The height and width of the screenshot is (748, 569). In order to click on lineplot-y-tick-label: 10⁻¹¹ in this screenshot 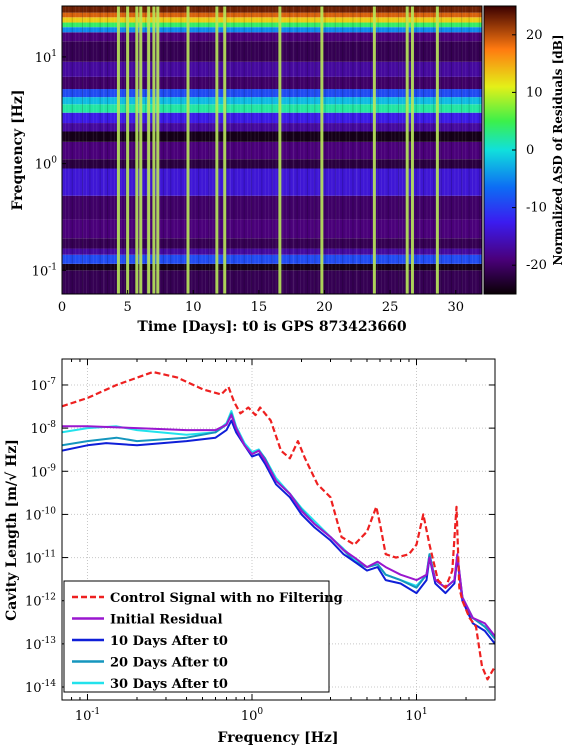, I will do `click(40, 558)`.